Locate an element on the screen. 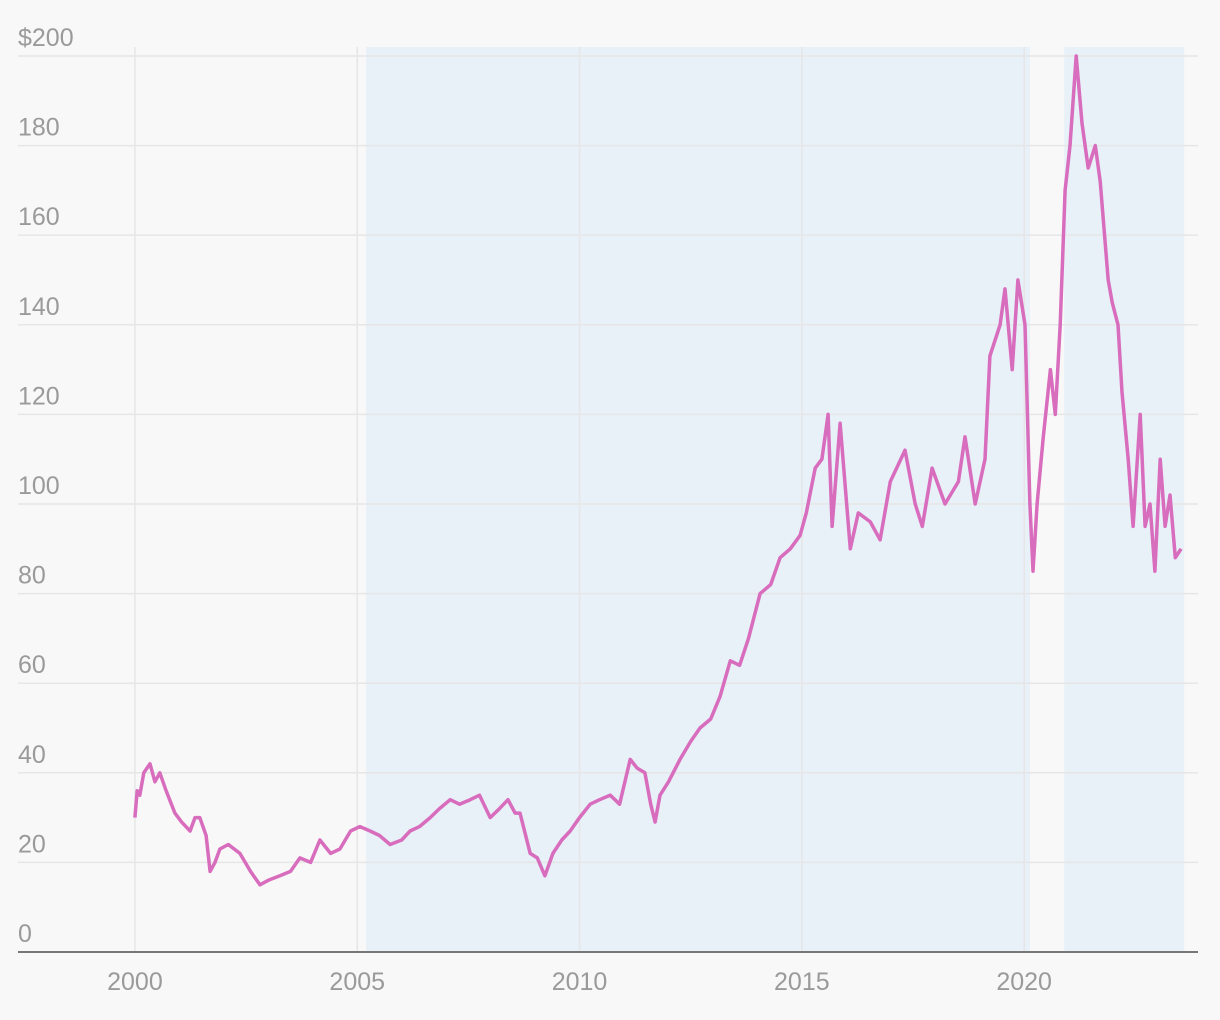 This screenshot has width=1220, height=1020. y-tick-label: 180 is located at coordinates (39, 128).